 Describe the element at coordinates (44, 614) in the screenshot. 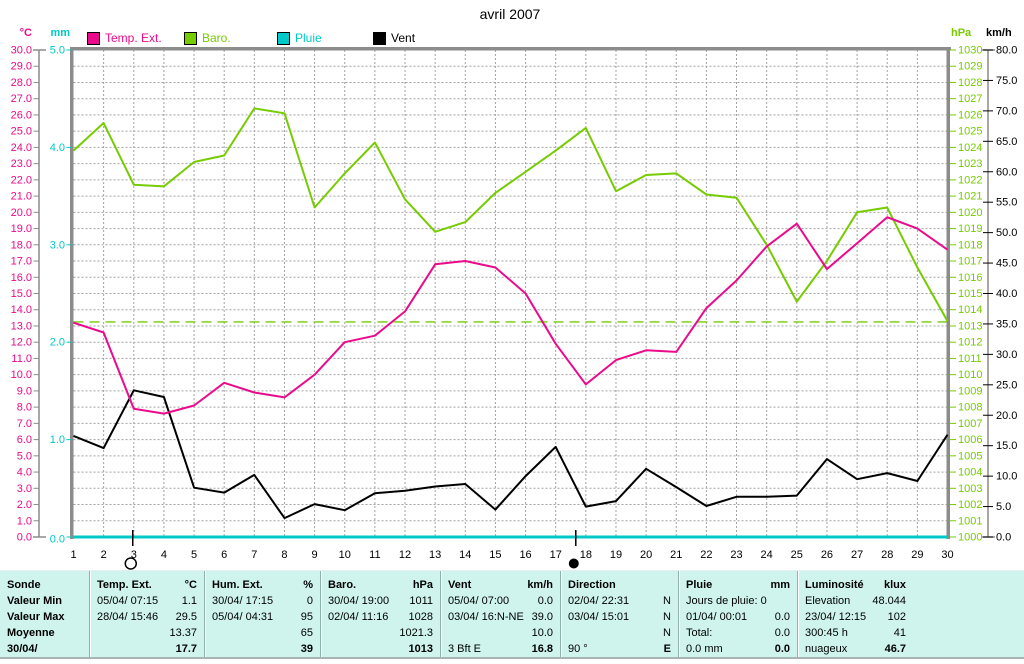

I see `stats-label-column: Sonde Valeur Min Valeur Max Moyenne 30/04/` at that location.